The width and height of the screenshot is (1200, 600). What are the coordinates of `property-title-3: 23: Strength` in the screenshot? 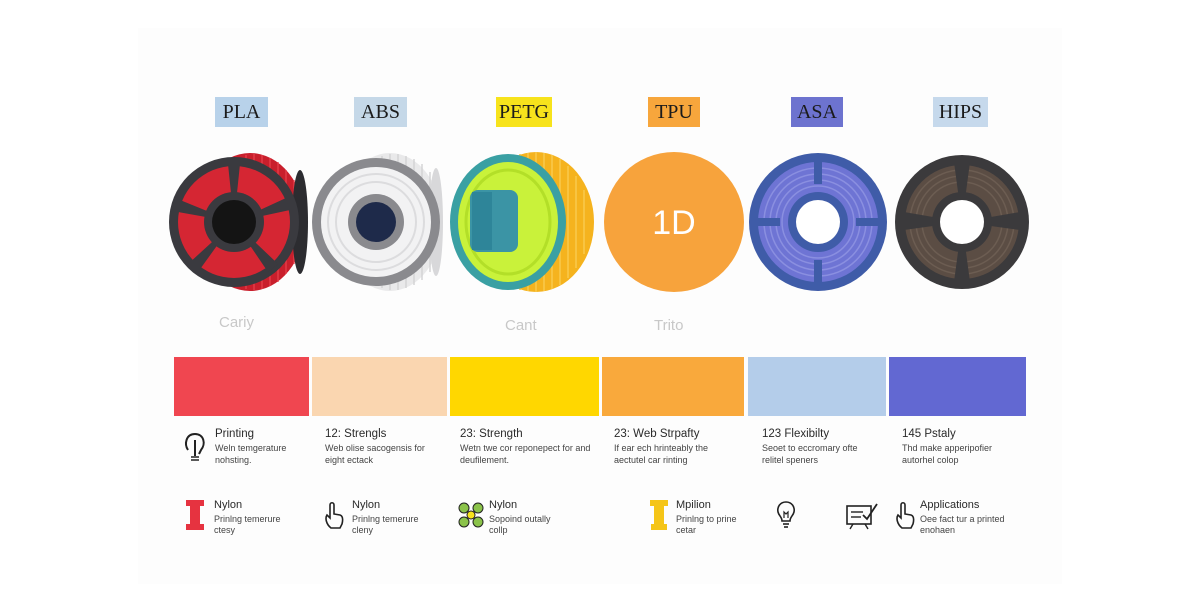 It's located at (491, 434).